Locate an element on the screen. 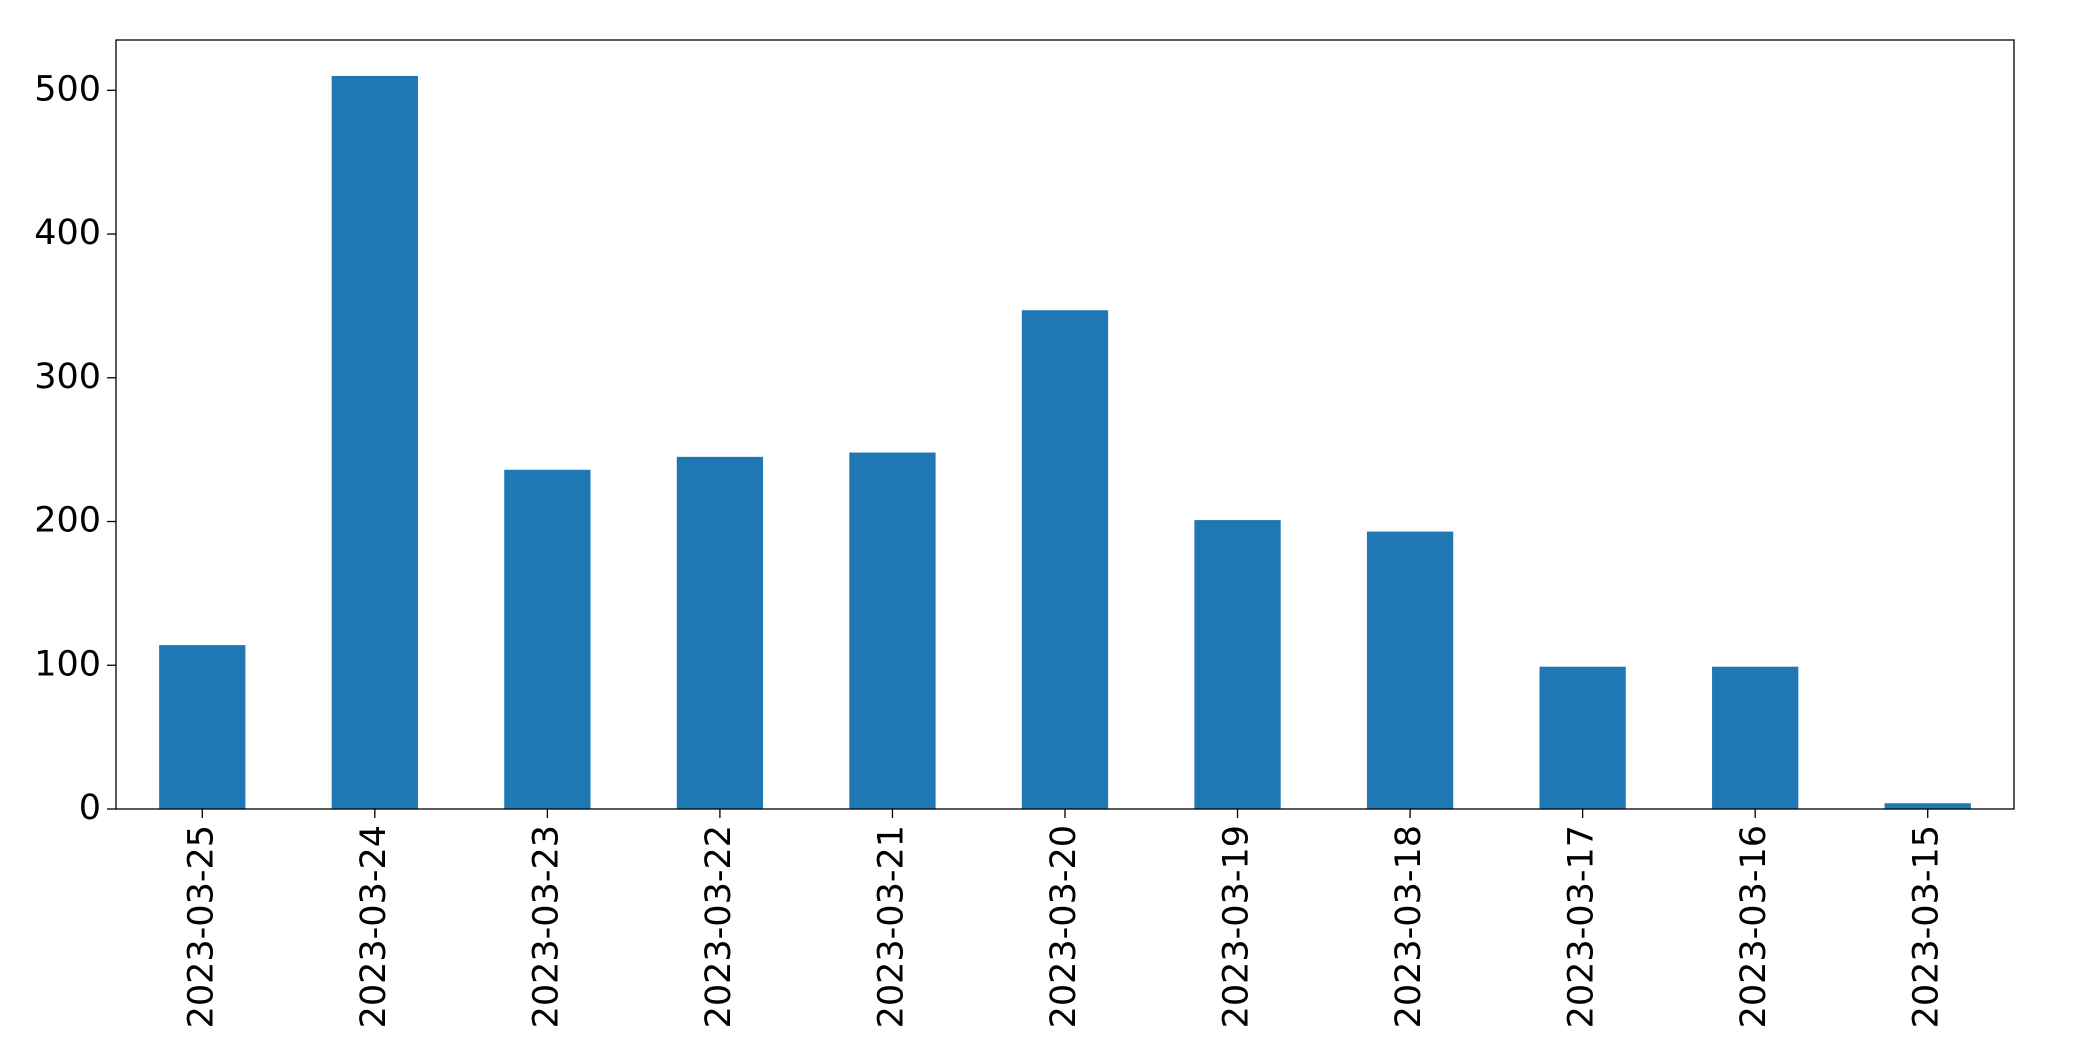  x-tick-label: 2023-03-18 is located at coordinates (1409, 926).